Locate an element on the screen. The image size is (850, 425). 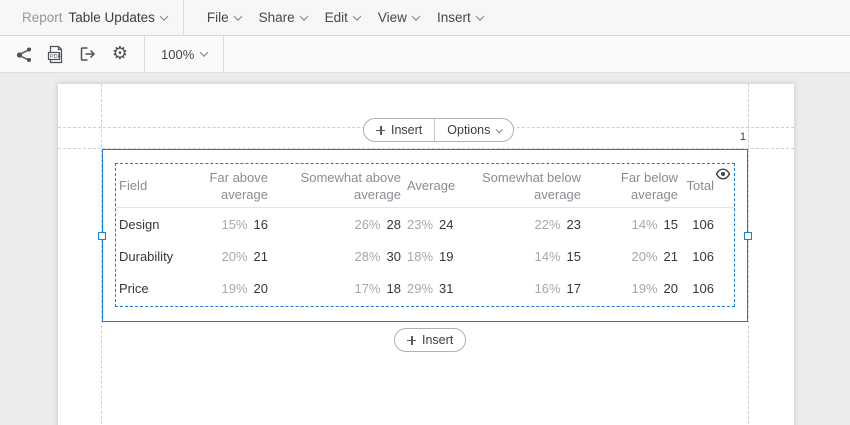
right-margin-guide is located at coordinates (748, 254).